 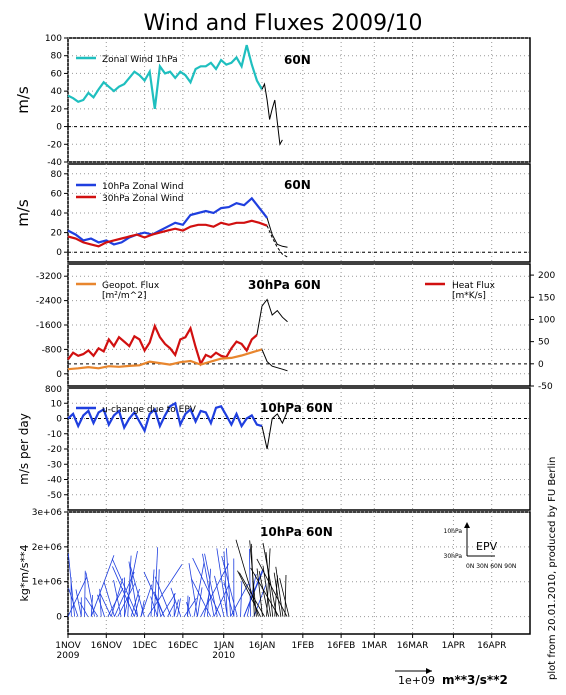 I want to click on series-zonal-wind-1hpa, so click(x=165, y=77).